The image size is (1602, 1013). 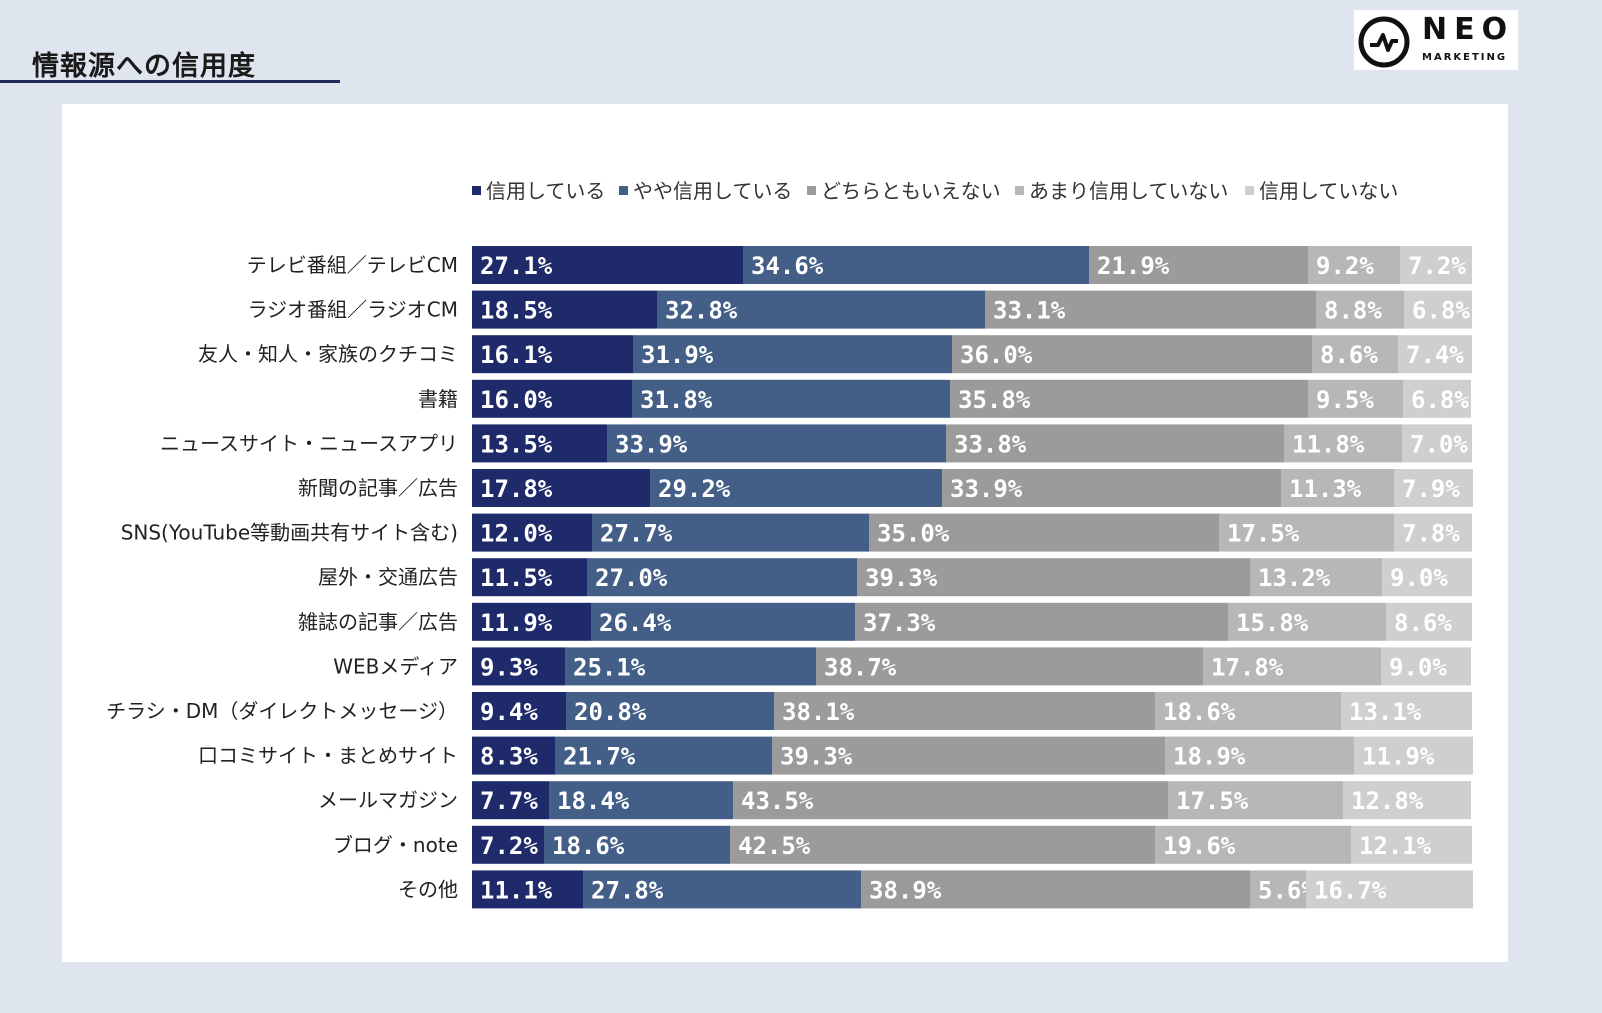 What do you see at coordinates (635, 623) in the screenshot?
I see `data-label: 26.4%` at bounding box center [635, 623].